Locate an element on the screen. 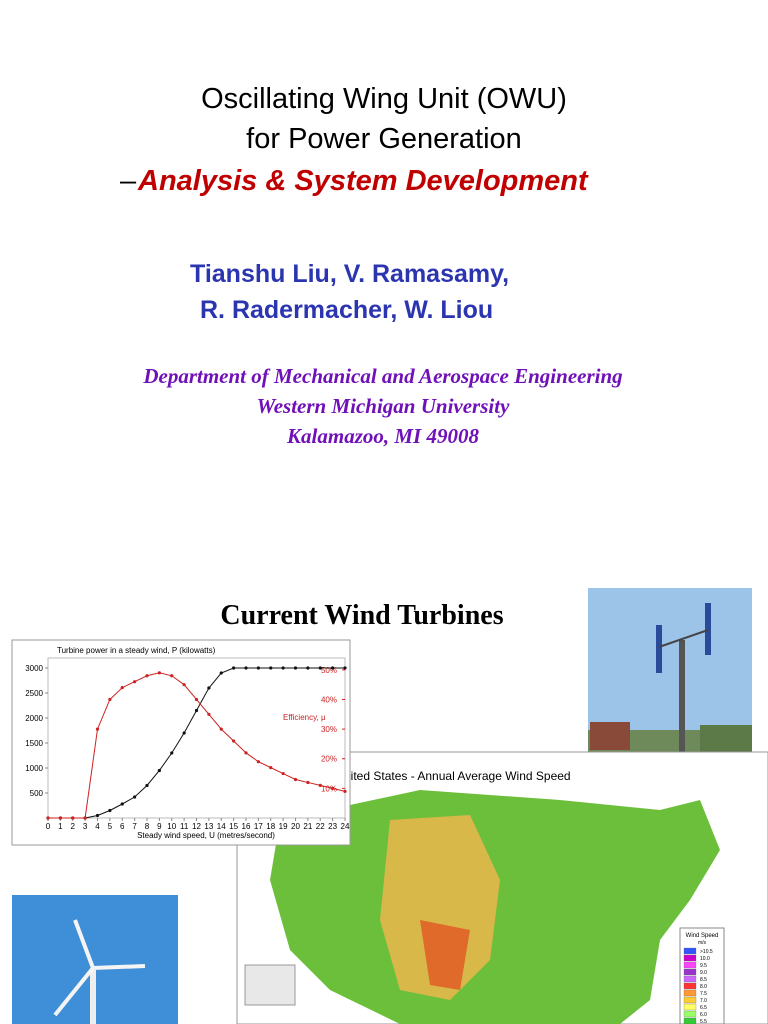 The image size is (768, 1024). x-tick-label: 10 is located at coordinates (171, 826).